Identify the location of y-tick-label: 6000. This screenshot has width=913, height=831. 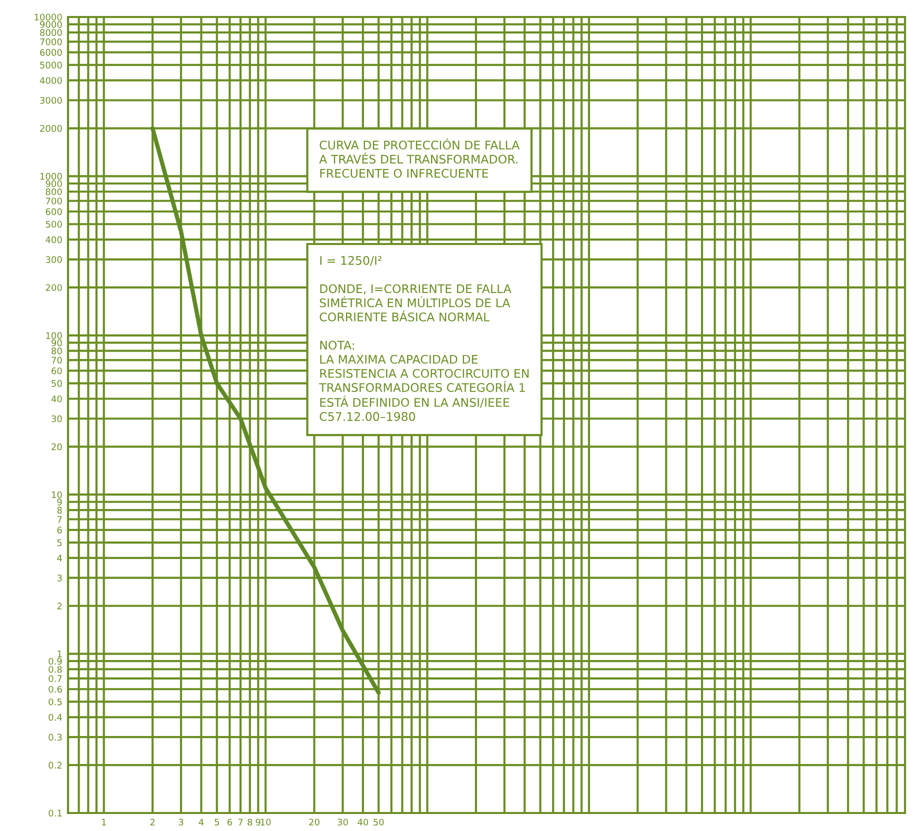
(51, 52).